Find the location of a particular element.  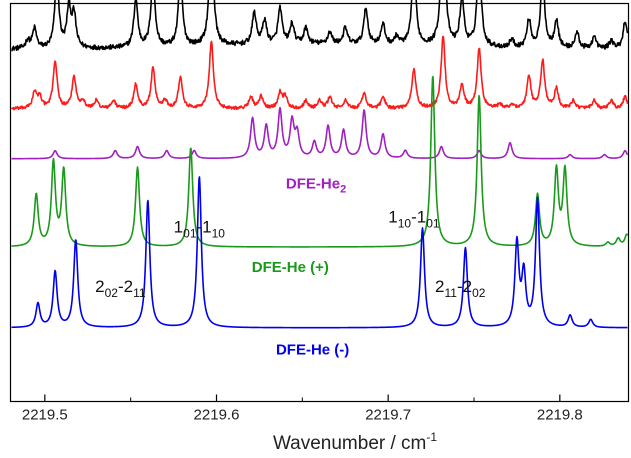

trans-202-211-part-1: 02 is located at coordinates (112, 293).